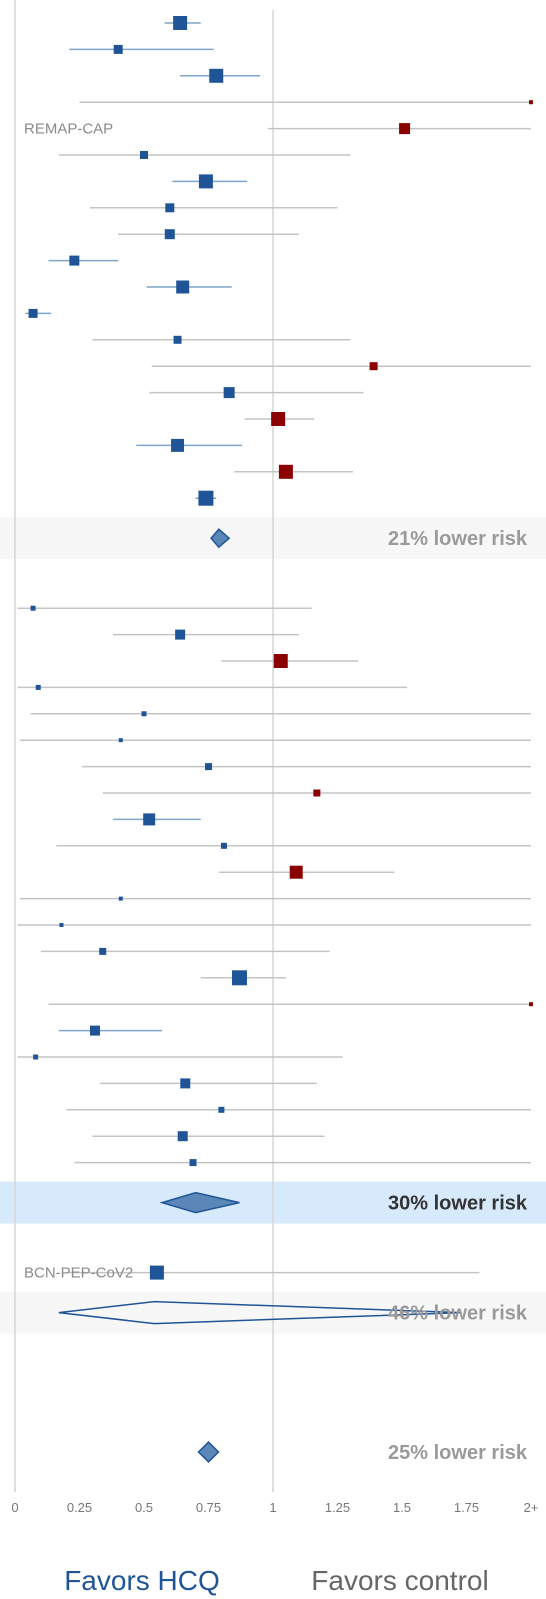 This screenshot has width=546, height=1599. I want to click on x-tick-label: 0.5, so click(144, 1507).